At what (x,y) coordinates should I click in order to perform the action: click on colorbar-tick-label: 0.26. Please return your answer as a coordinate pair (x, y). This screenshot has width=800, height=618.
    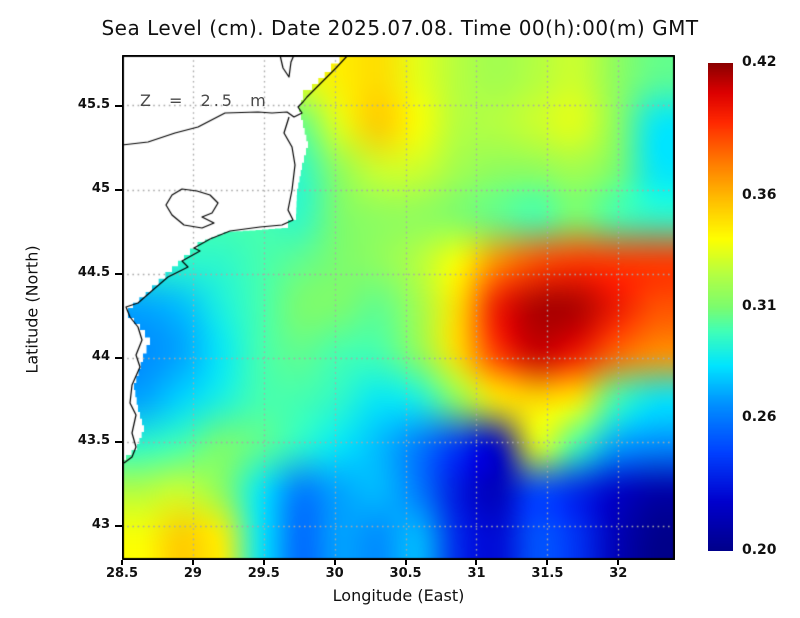
    Looking at the image, I should click on (759, 416).